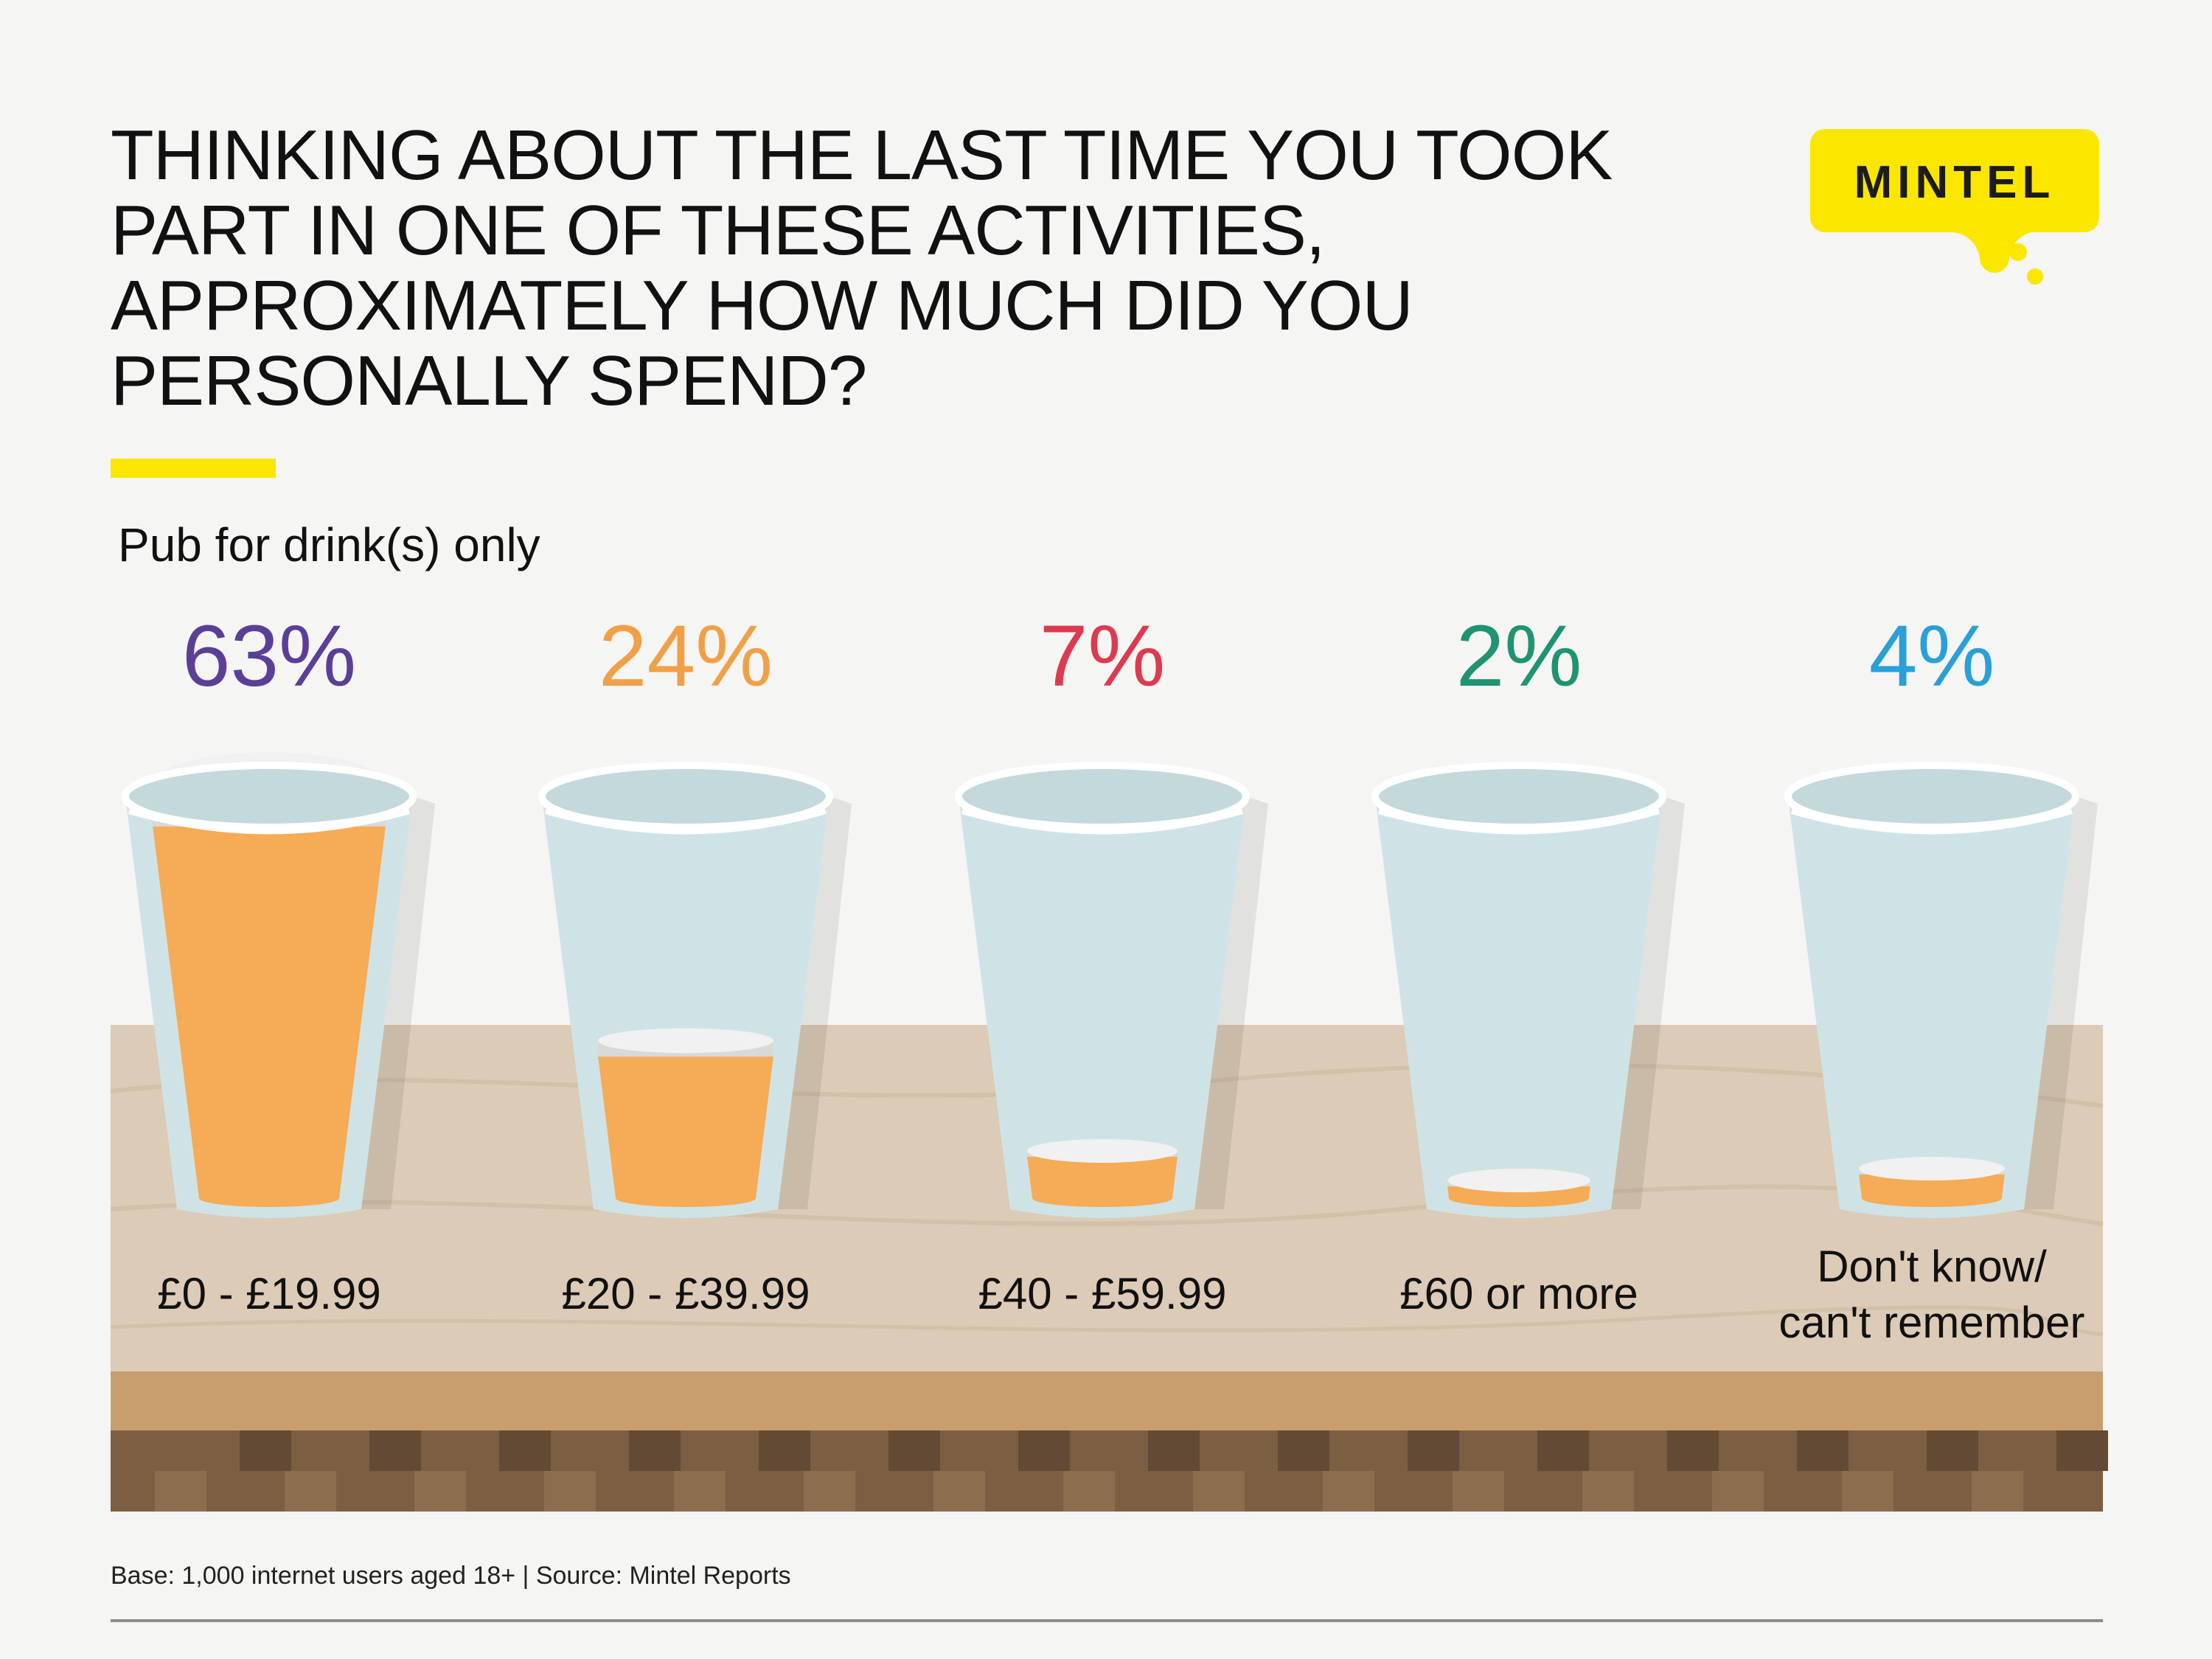 Image resolution: width=2212 pixels, height=1659 pixels. What do you see at coordinates (1519, 656) in the screenshot?
I see `value-label: 2%` at bounding box center [1519, 656].